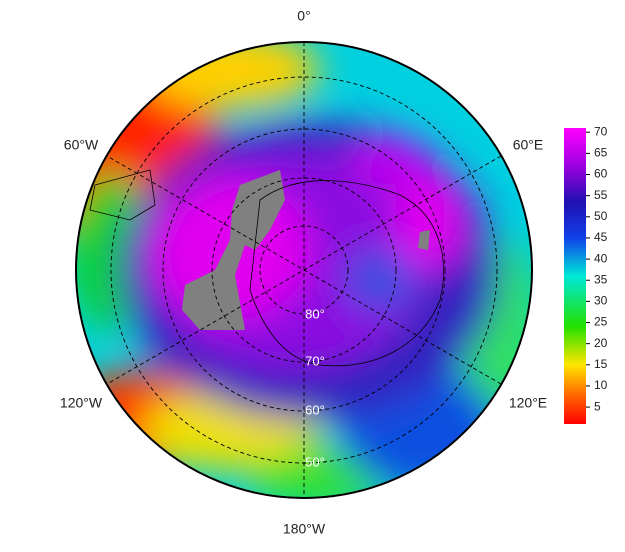 The image size is (625, 552). What do you see at coordinates (601, 216) in the screenshot?
I see `colorbar-tick-label: 50` at bounding box center [601, 216].